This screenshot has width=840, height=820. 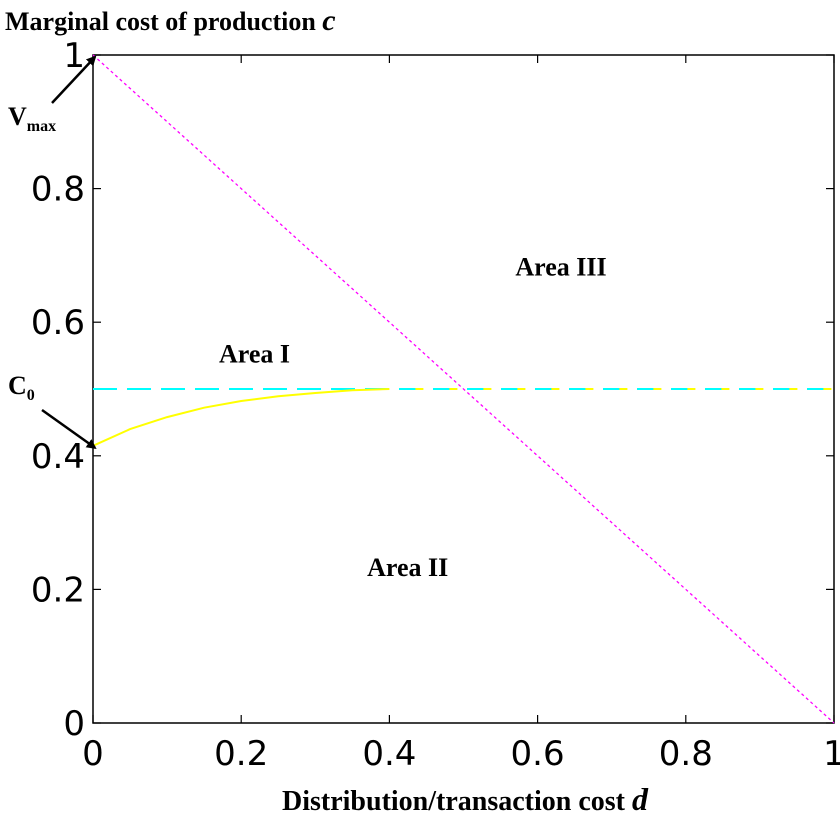 I want to click on x-axis-label: Distribution/transaction cost d, so click(x=465, y=799).